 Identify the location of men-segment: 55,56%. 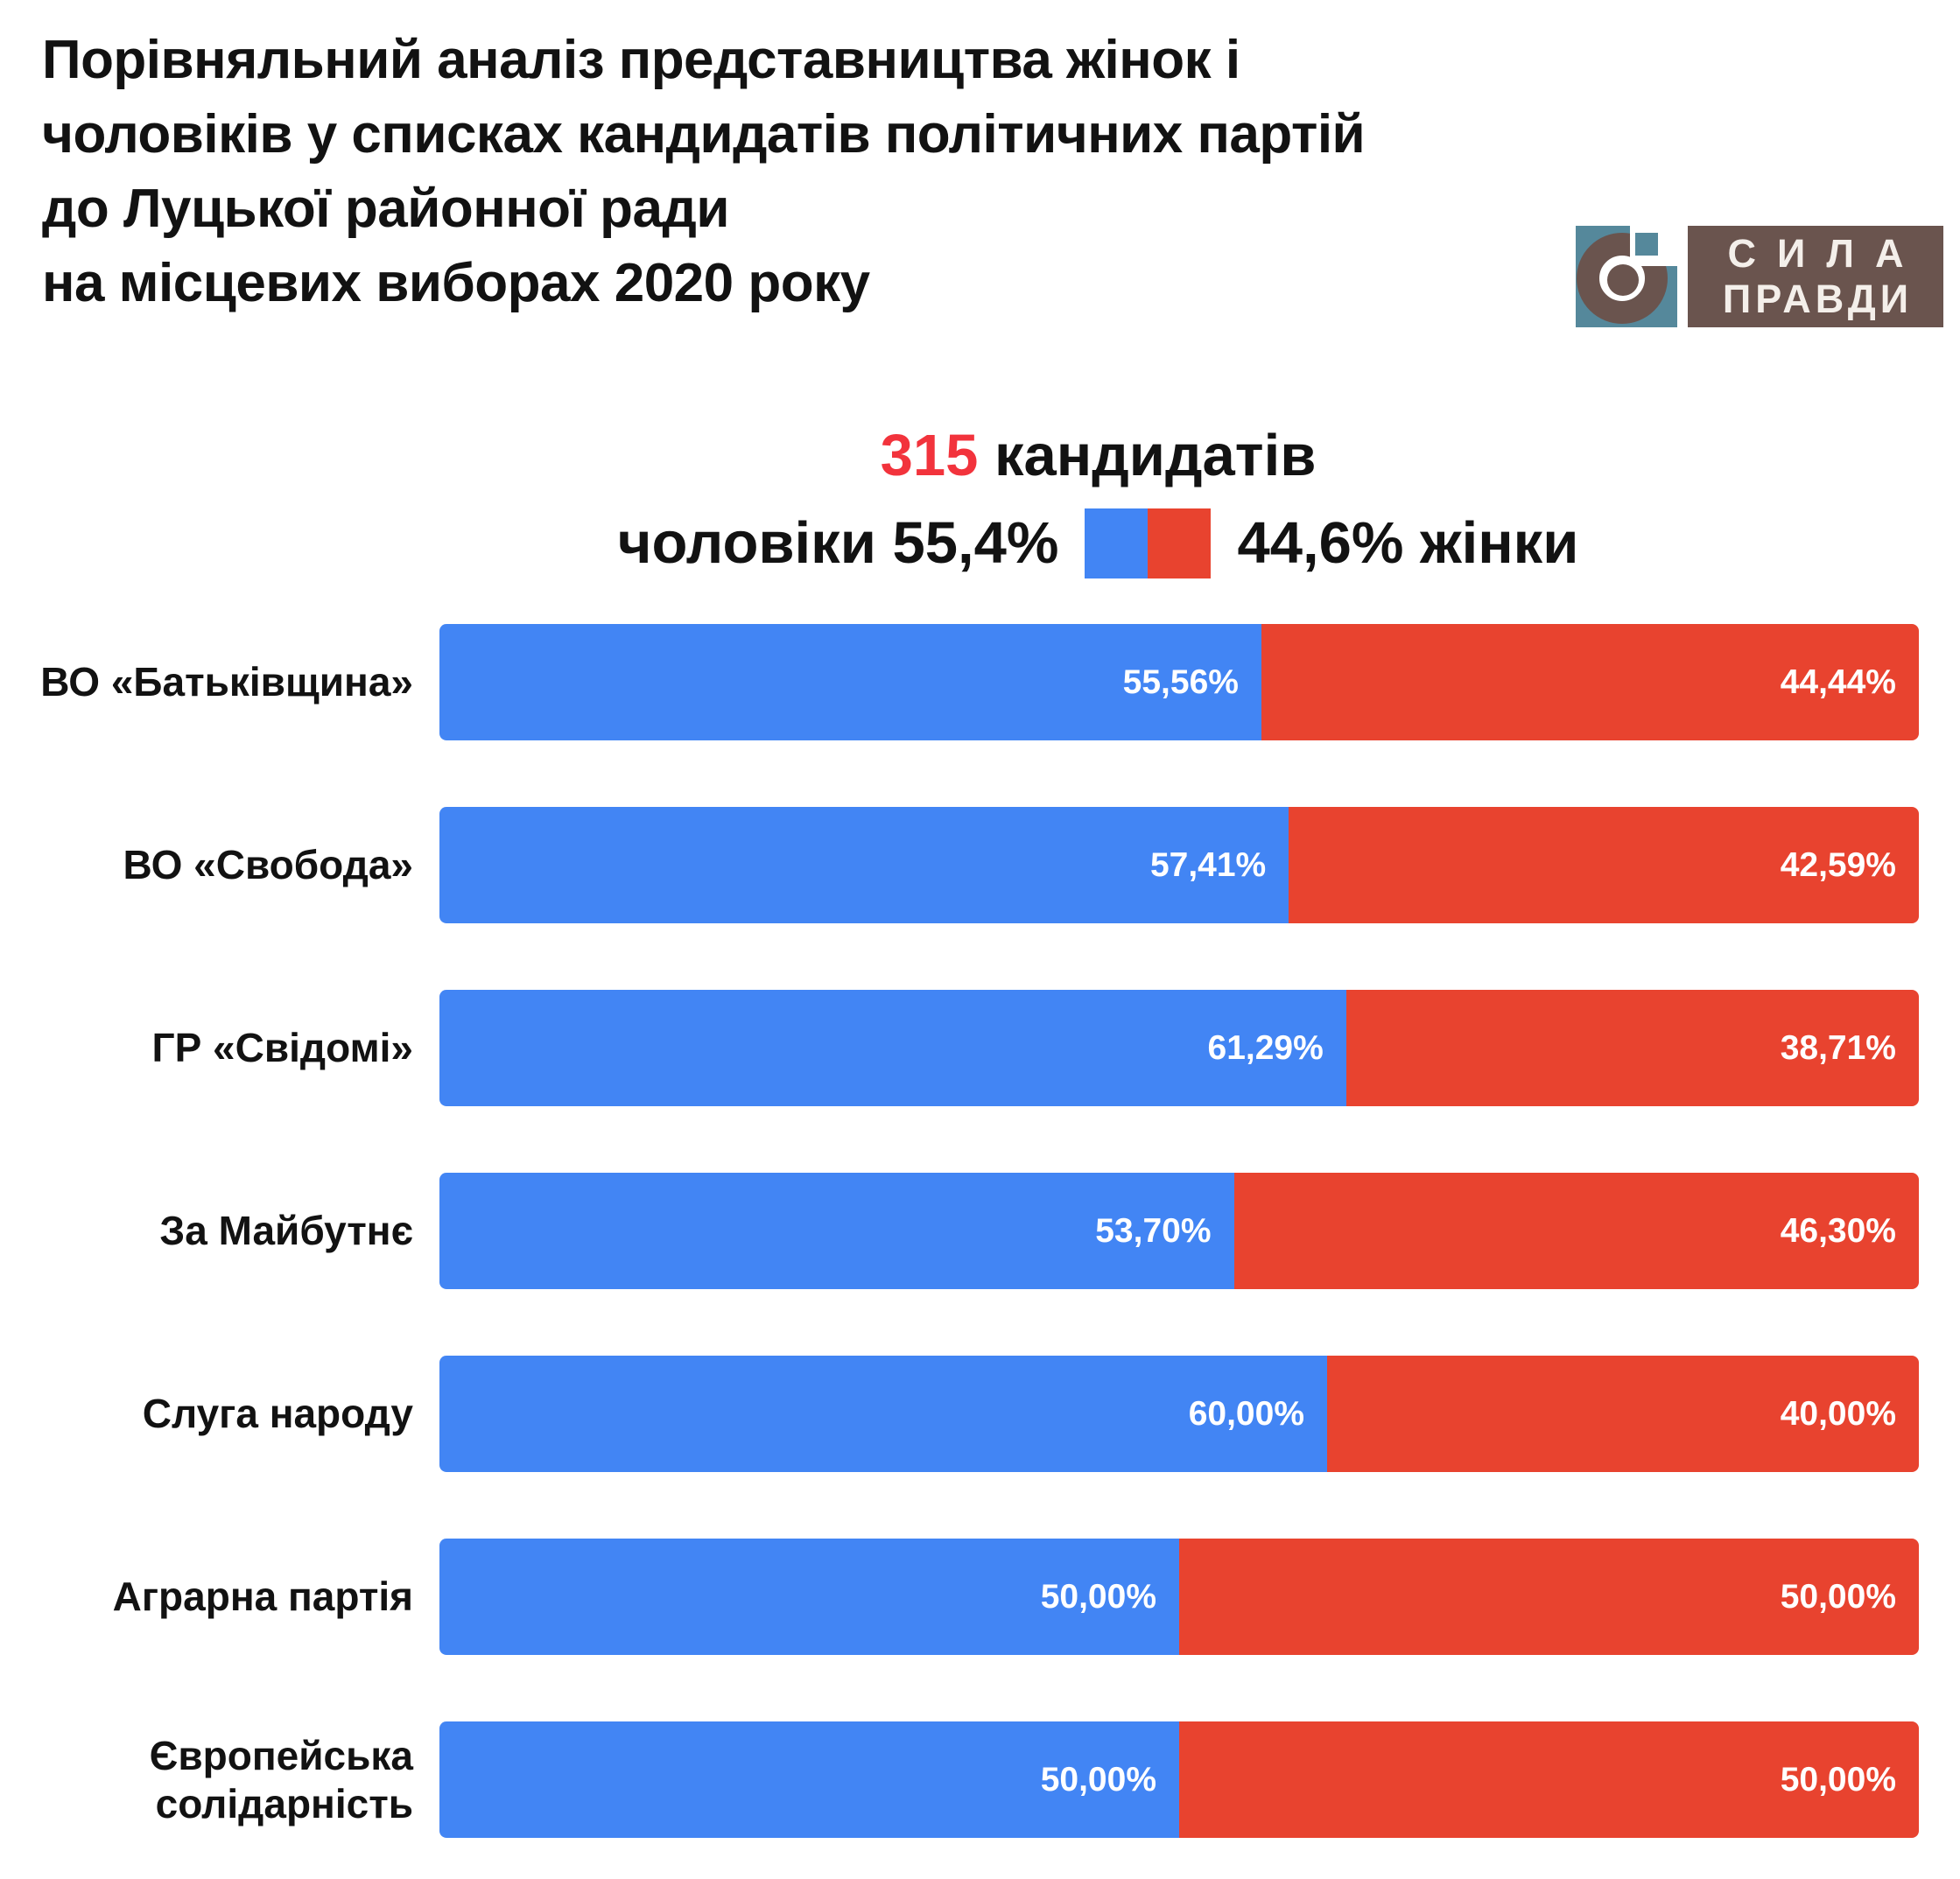
(850, 682).